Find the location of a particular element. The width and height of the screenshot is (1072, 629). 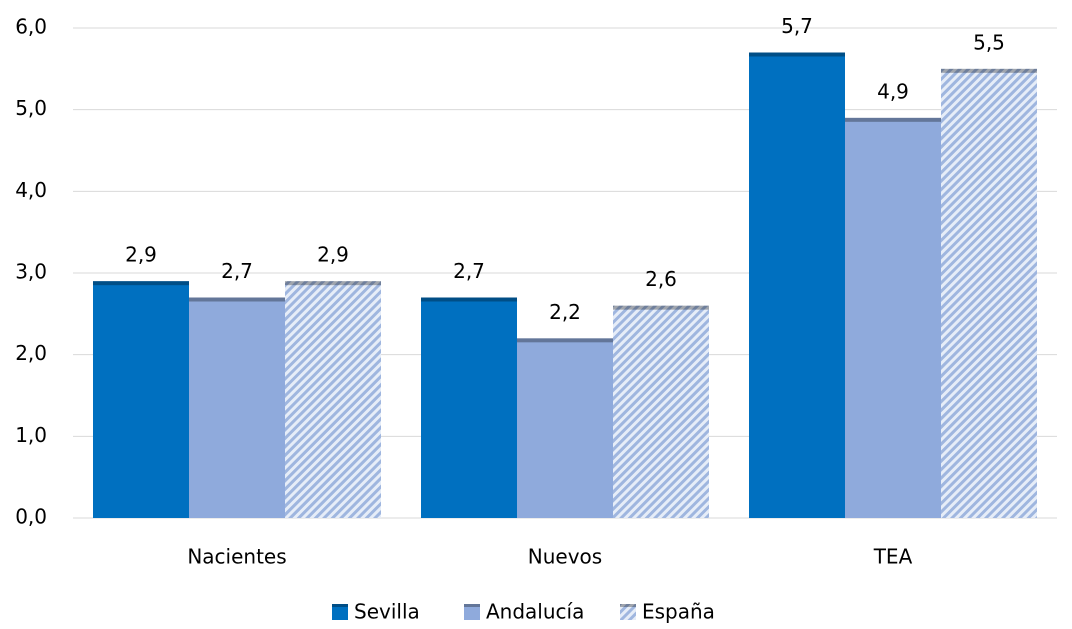

y-tick-label: 6,0 is located at coordinates (31, 27).